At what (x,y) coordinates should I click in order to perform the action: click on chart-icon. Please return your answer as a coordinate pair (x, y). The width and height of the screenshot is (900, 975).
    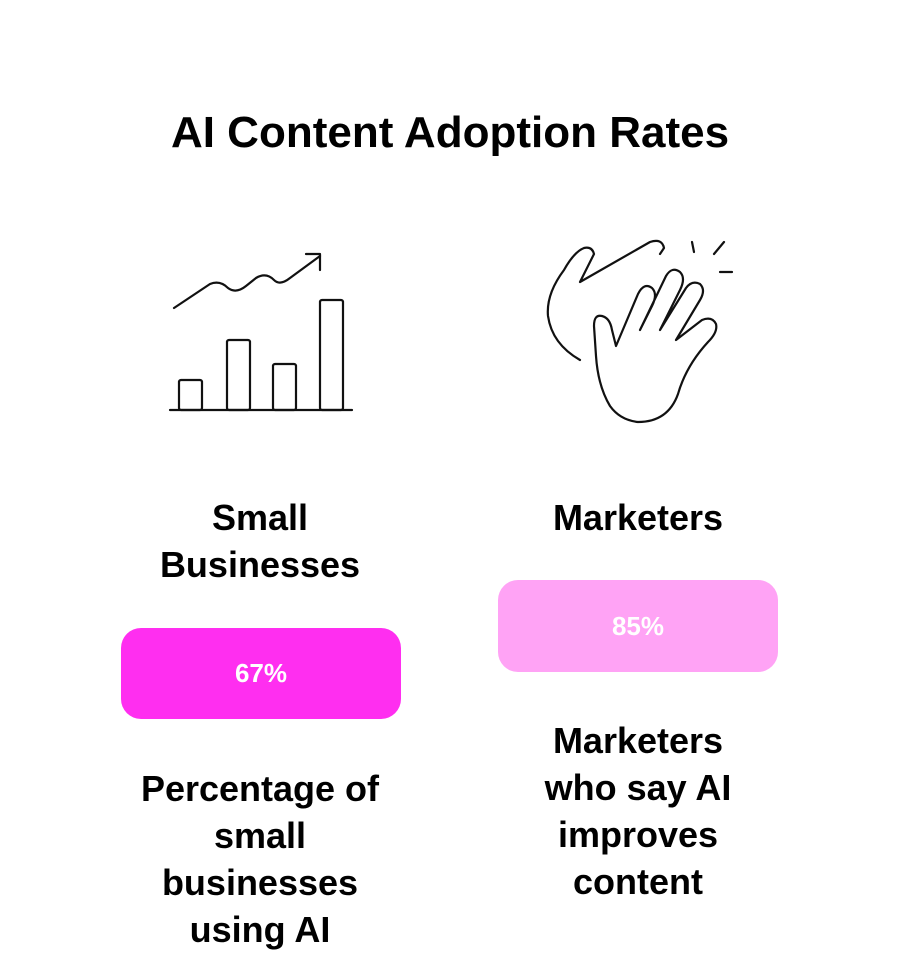
    Looking at the image, I should click on (261, 332).